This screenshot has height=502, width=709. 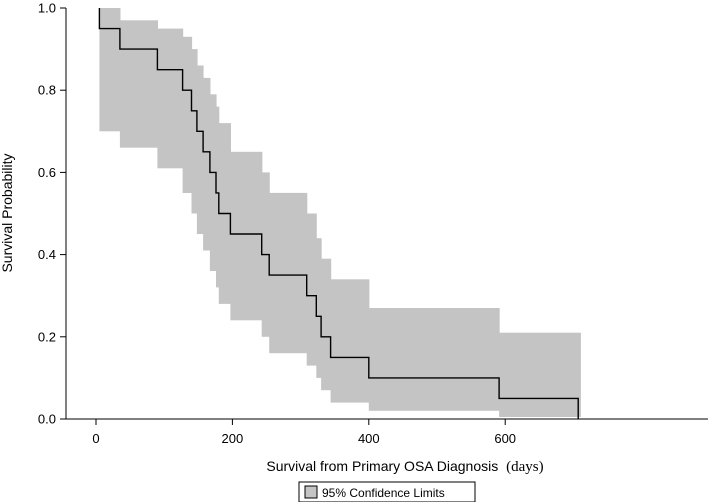 What do you see at coordinates (311, 492) in the screenshot?
I see `legend-swatch` at bounding box center [311, 492].